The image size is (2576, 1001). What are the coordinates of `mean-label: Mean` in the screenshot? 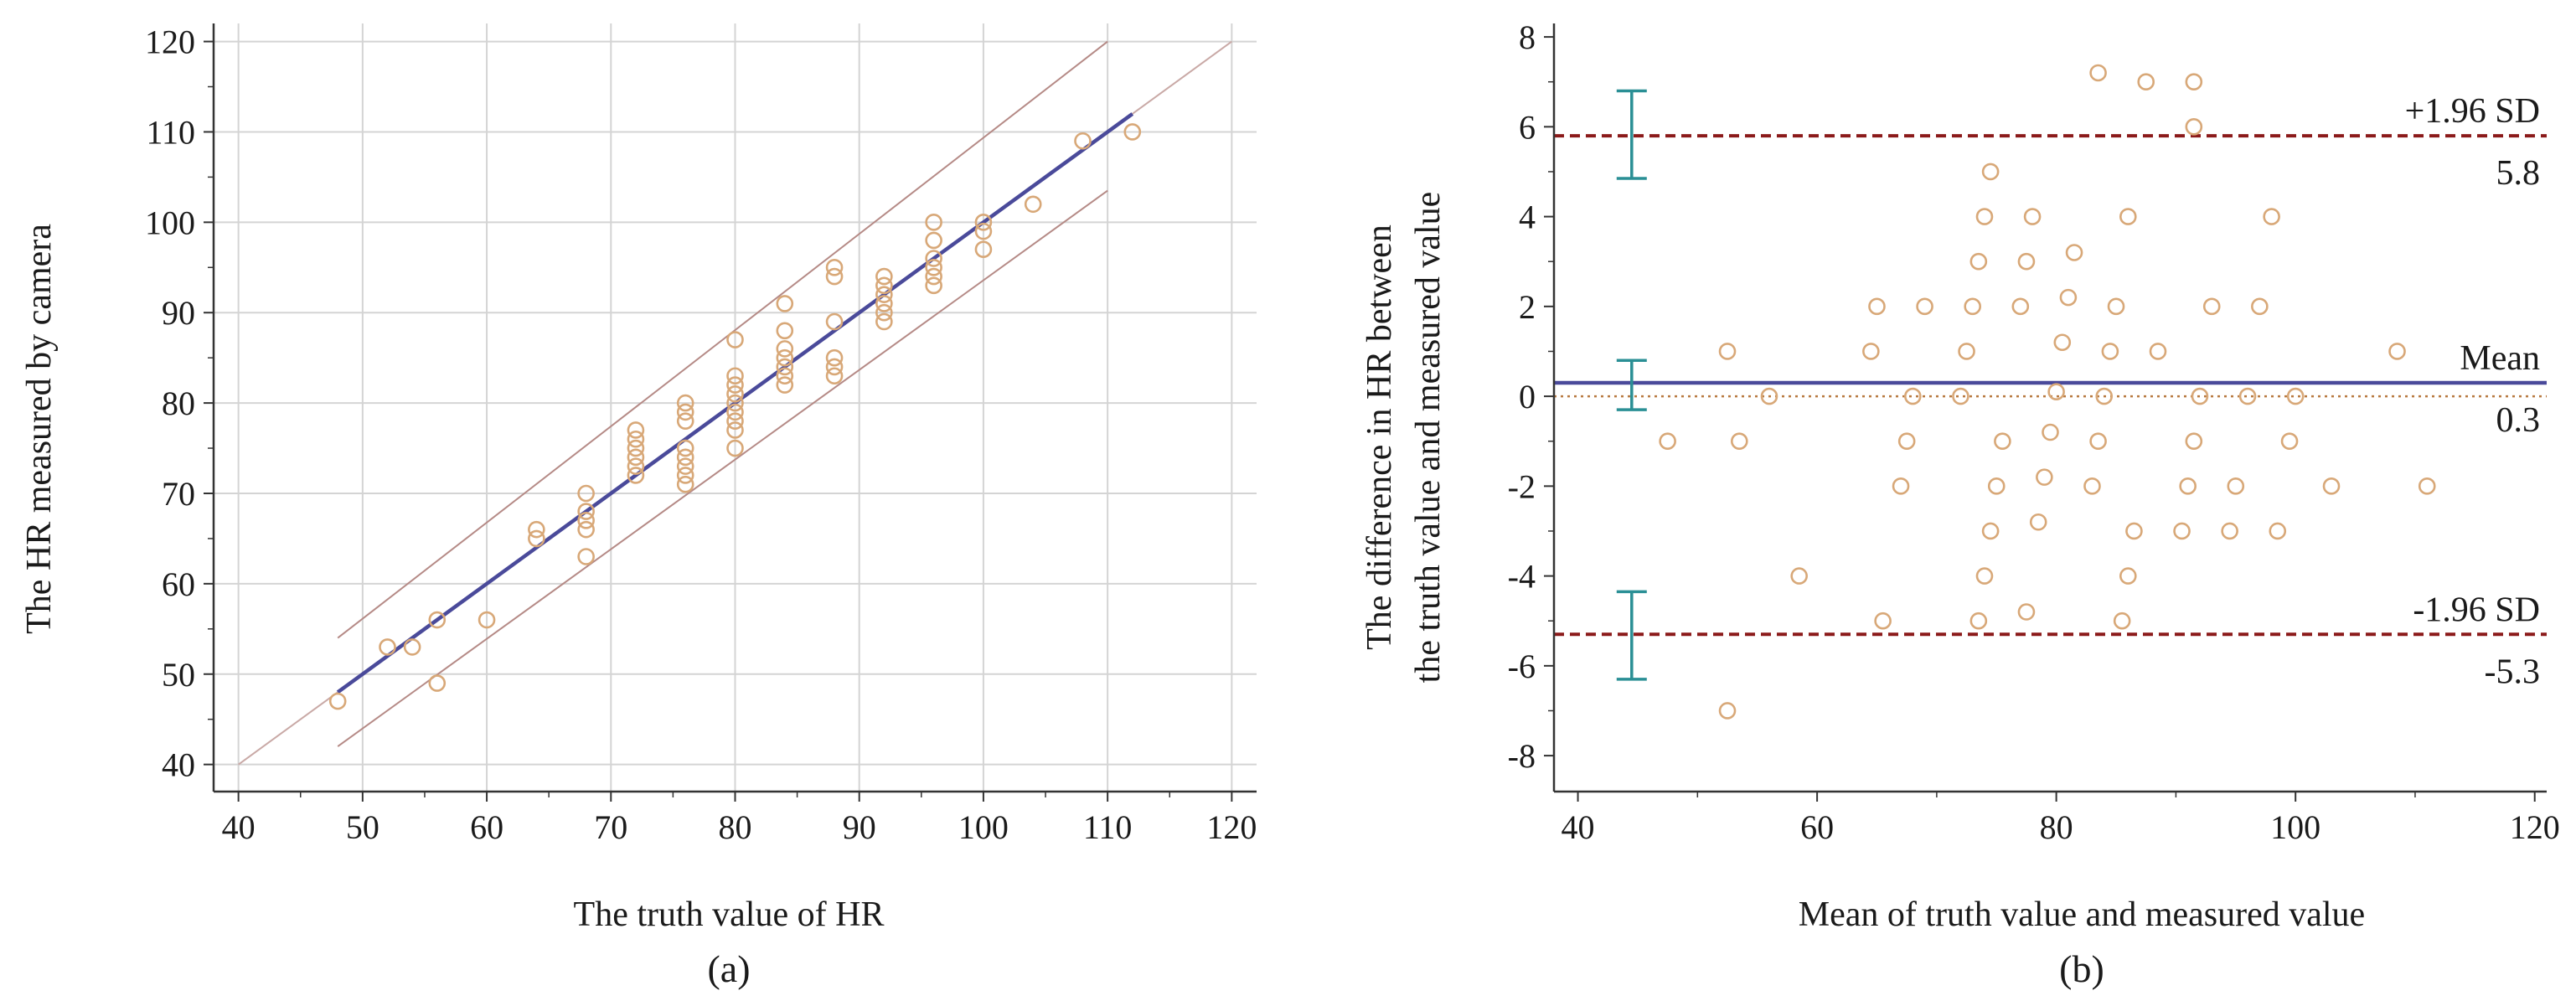 It's located at (2500, 358).